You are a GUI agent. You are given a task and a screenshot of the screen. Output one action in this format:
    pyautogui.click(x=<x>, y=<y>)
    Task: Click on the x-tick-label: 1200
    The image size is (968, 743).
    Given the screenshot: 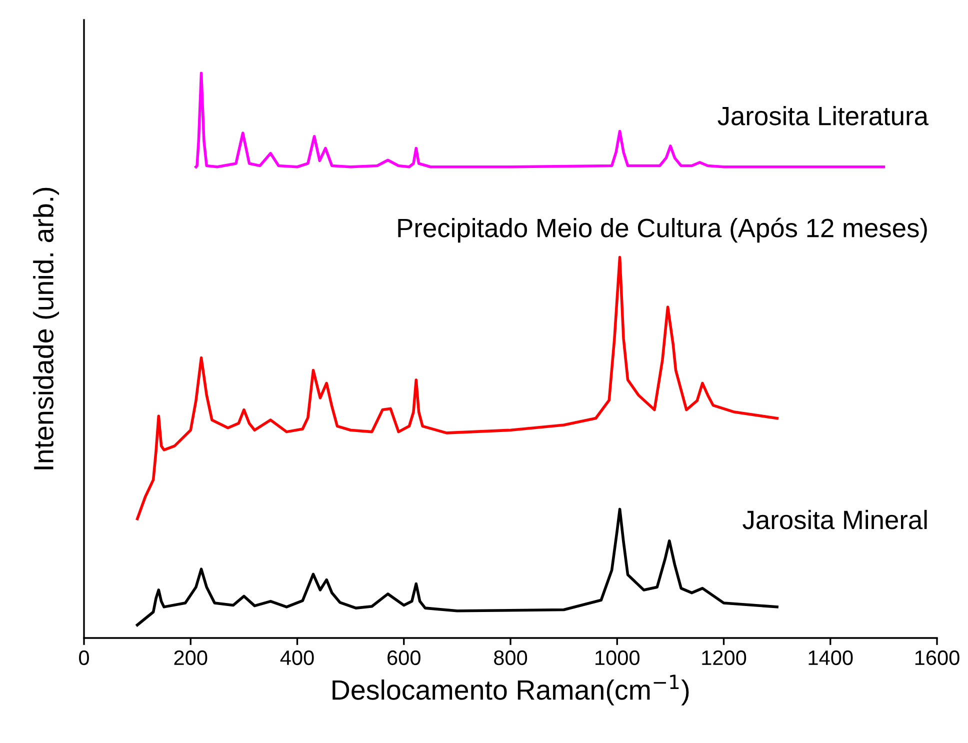 What is the action you would take?
    pyautogui.click(x=724, y=658)
    